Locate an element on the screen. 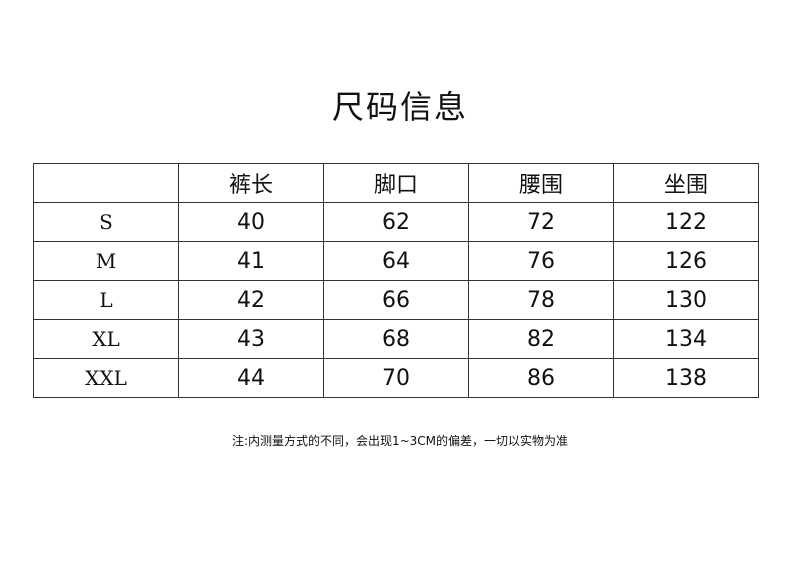  table-row: M 41 64 76 126 is located at coordinates (396, 261).